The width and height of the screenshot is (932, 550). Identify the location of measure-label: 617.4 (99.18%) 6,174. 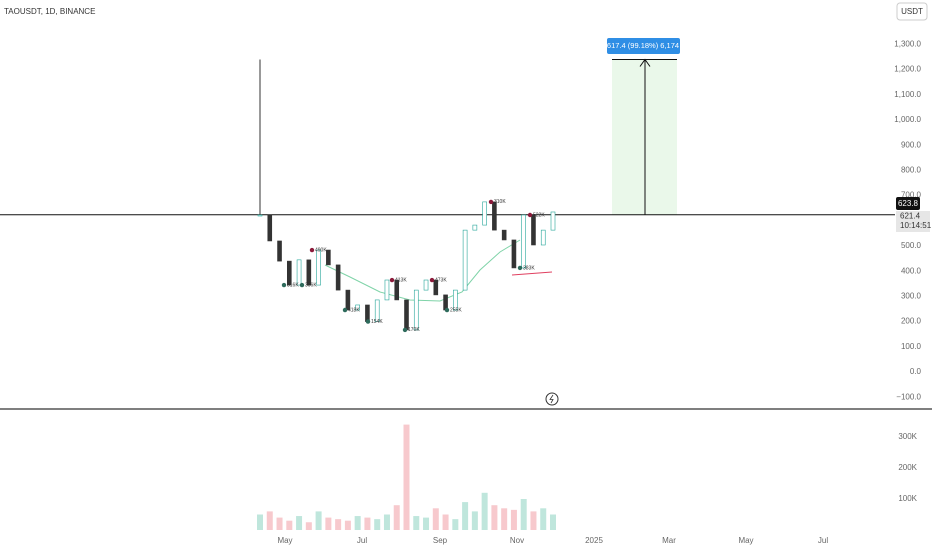
(643, 45).